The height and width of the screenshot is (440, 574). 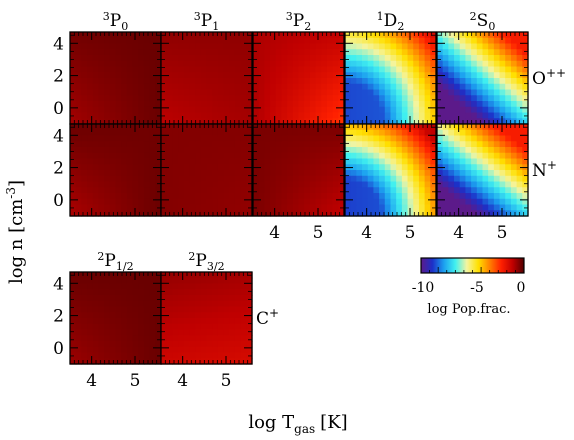 What do you see at coordinates (391, 21) in the screenshot?
I see `panel-title: 1D2` at bounding box center [391, 21].